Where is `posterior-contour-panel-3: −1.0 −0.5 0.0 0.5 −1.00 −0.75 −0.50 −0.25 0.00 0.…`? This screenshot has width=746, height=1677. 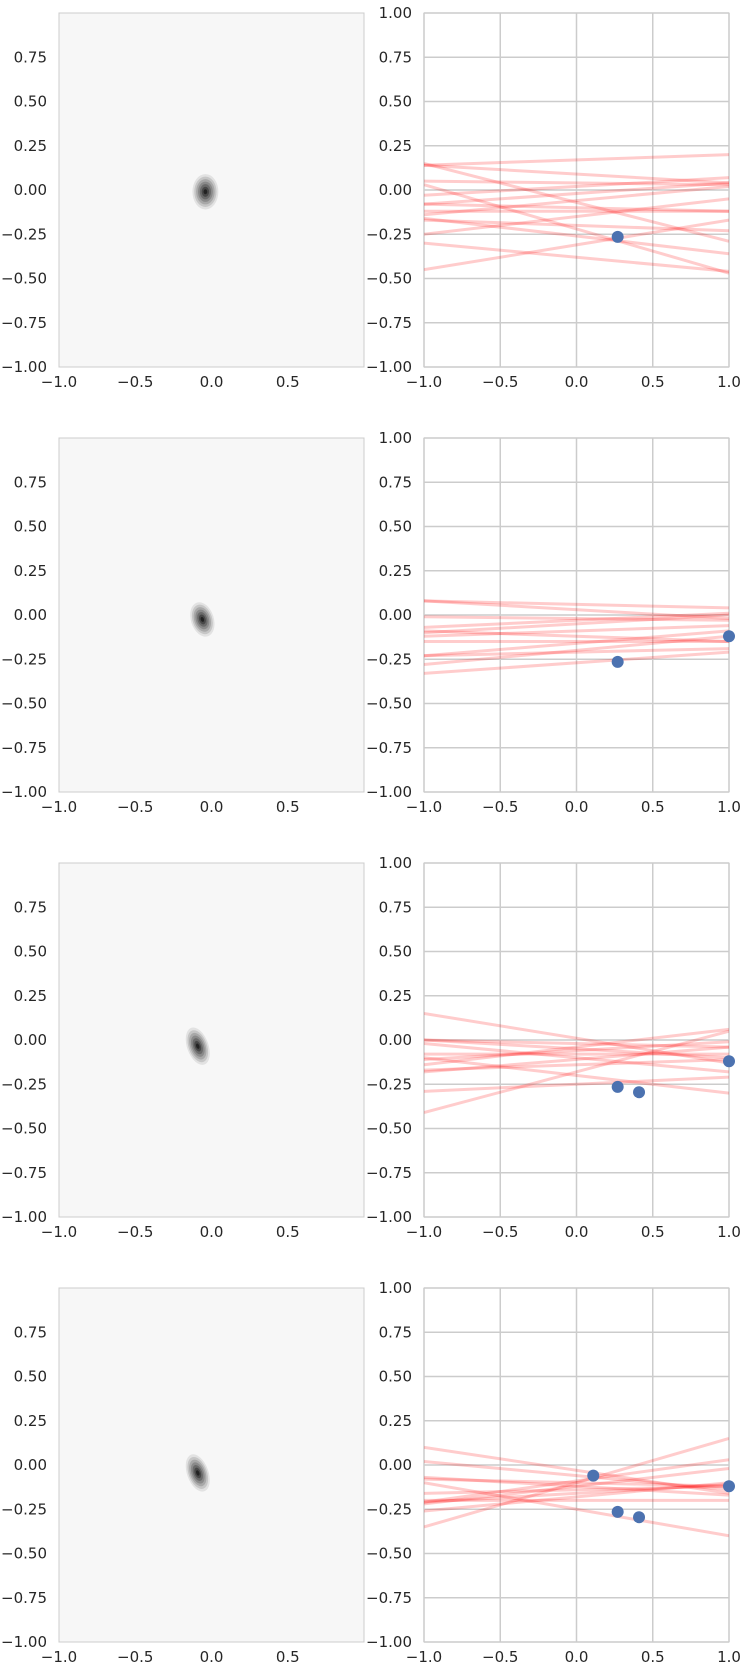 posterior-contour-panel-3: −1.0 −0.5 0.0 0.5 −1.00 −0.75 −0.50 −0.25 0.00 0.… is located at coordinates (183, 1051).